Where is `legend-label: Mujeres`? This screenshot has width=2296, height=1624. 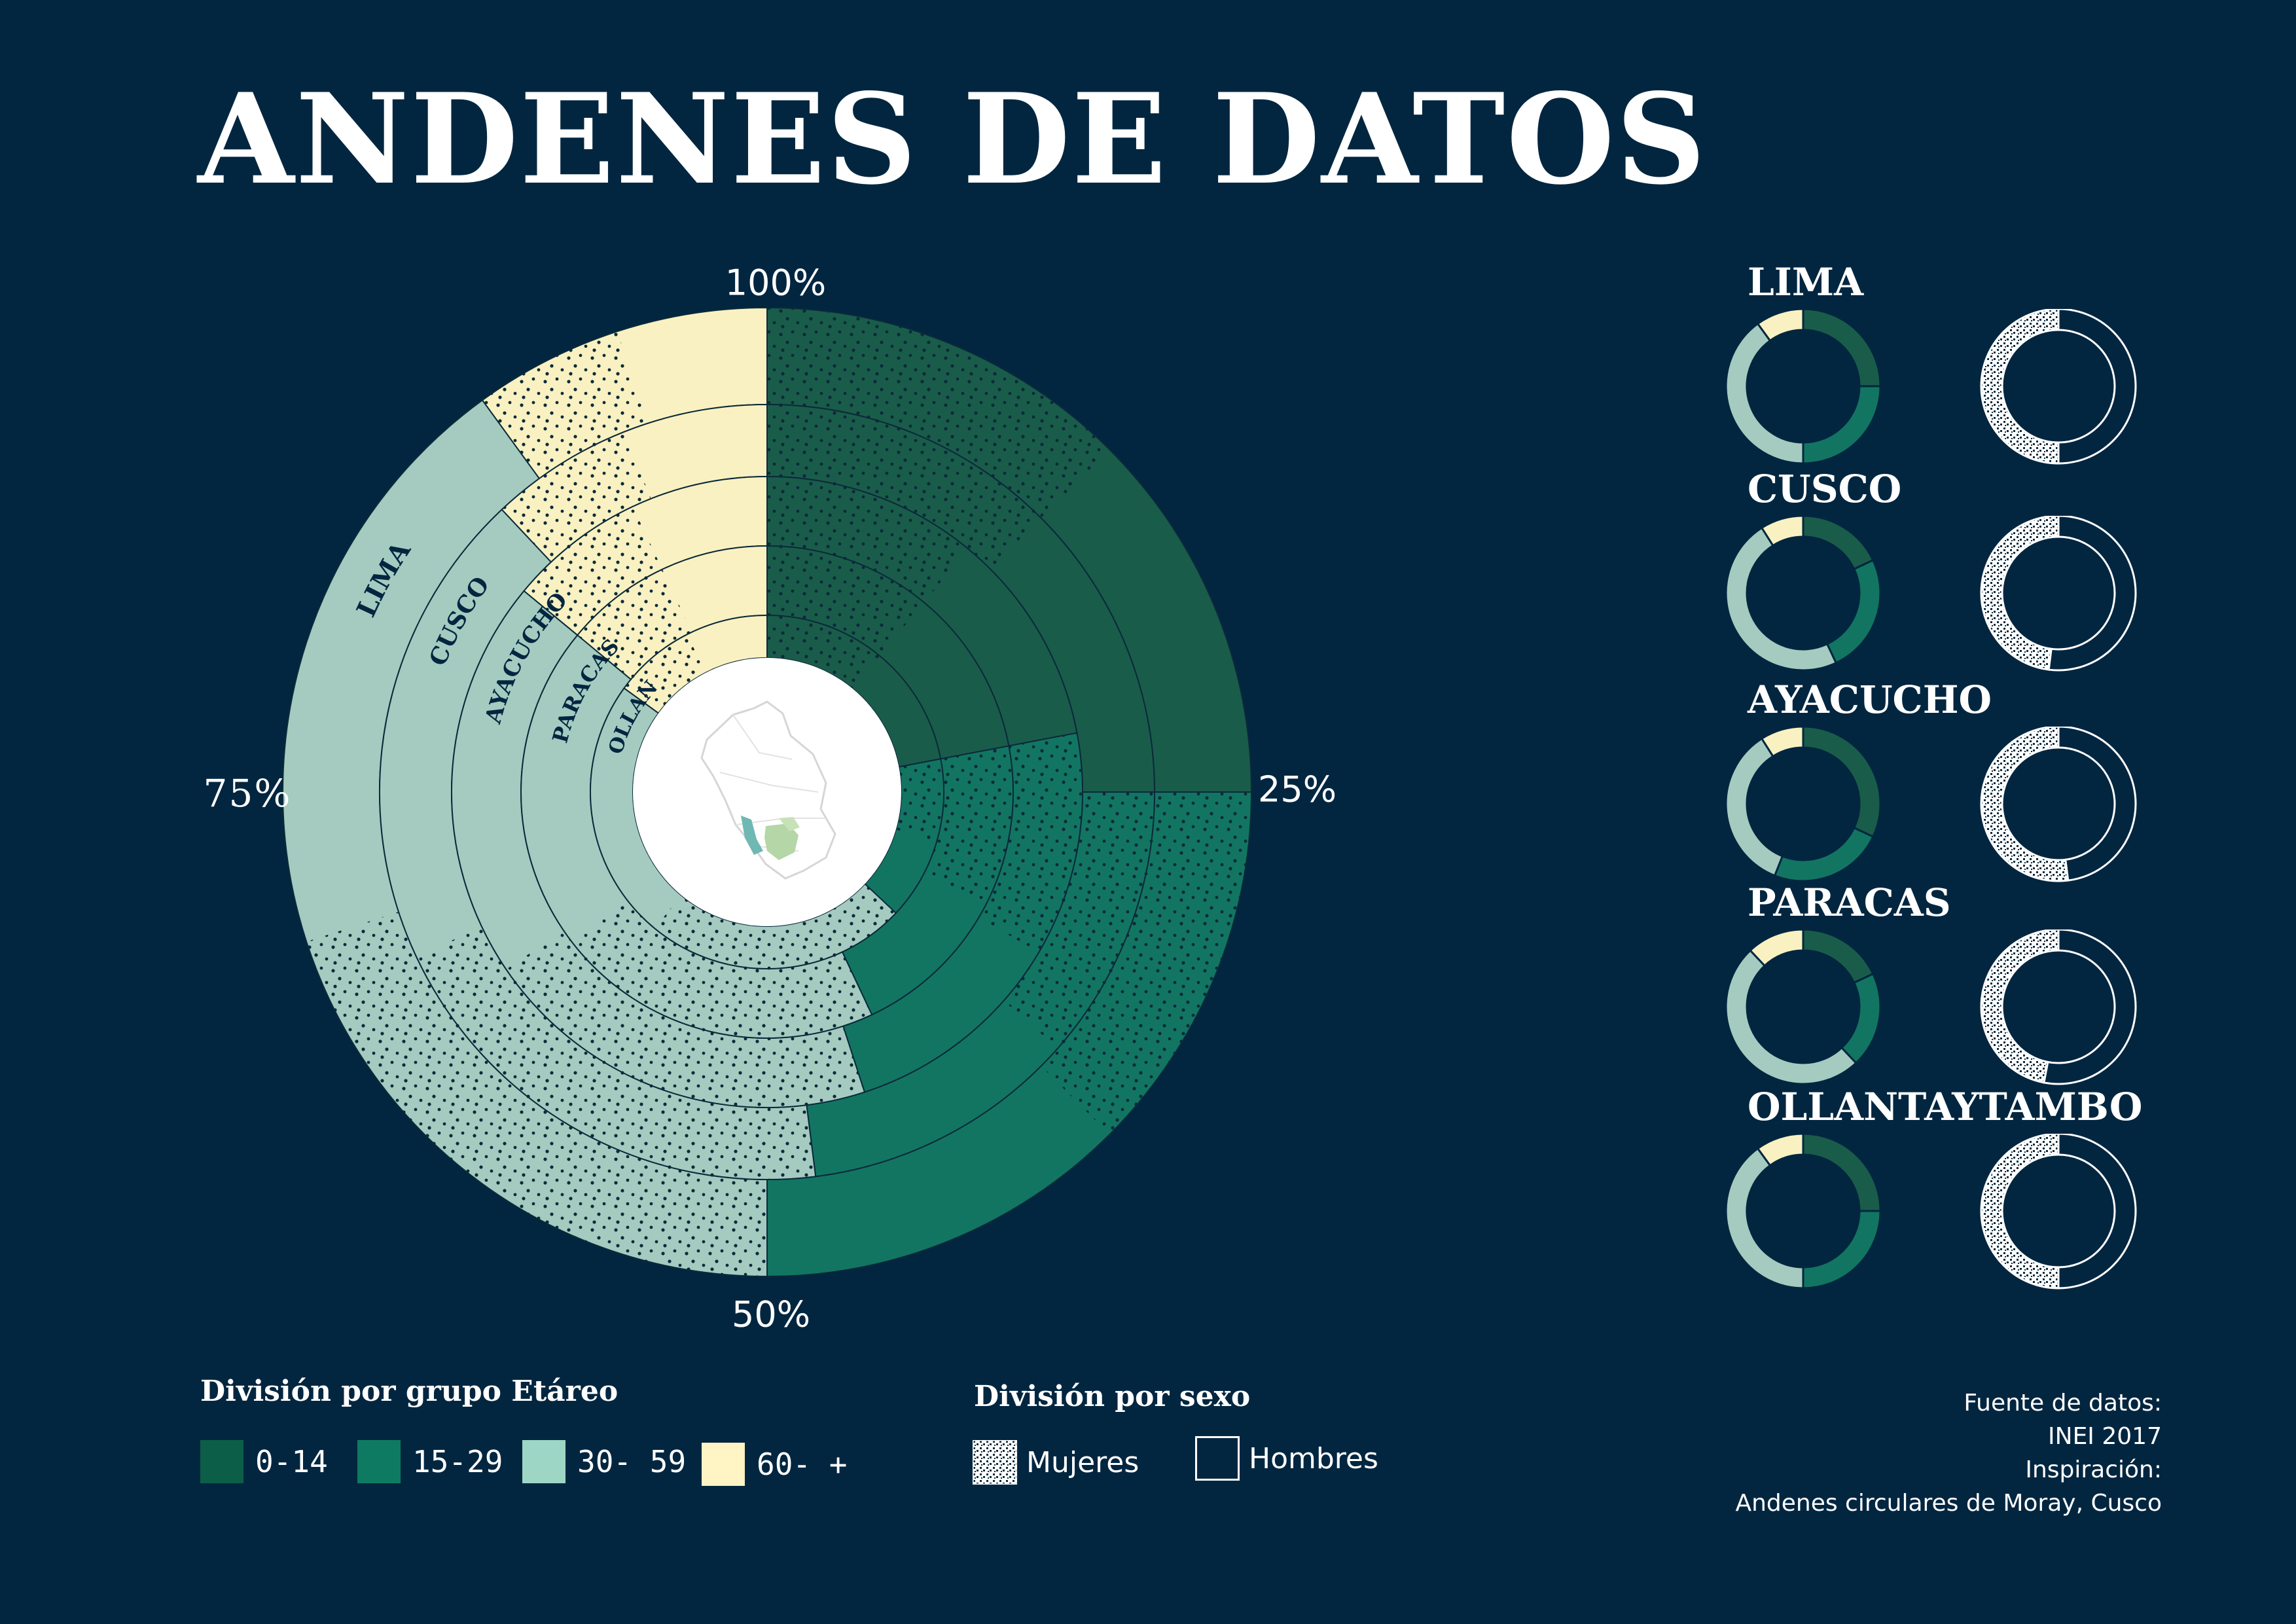 legend-label: Mujeres is located at coordinates (1082, 1462).